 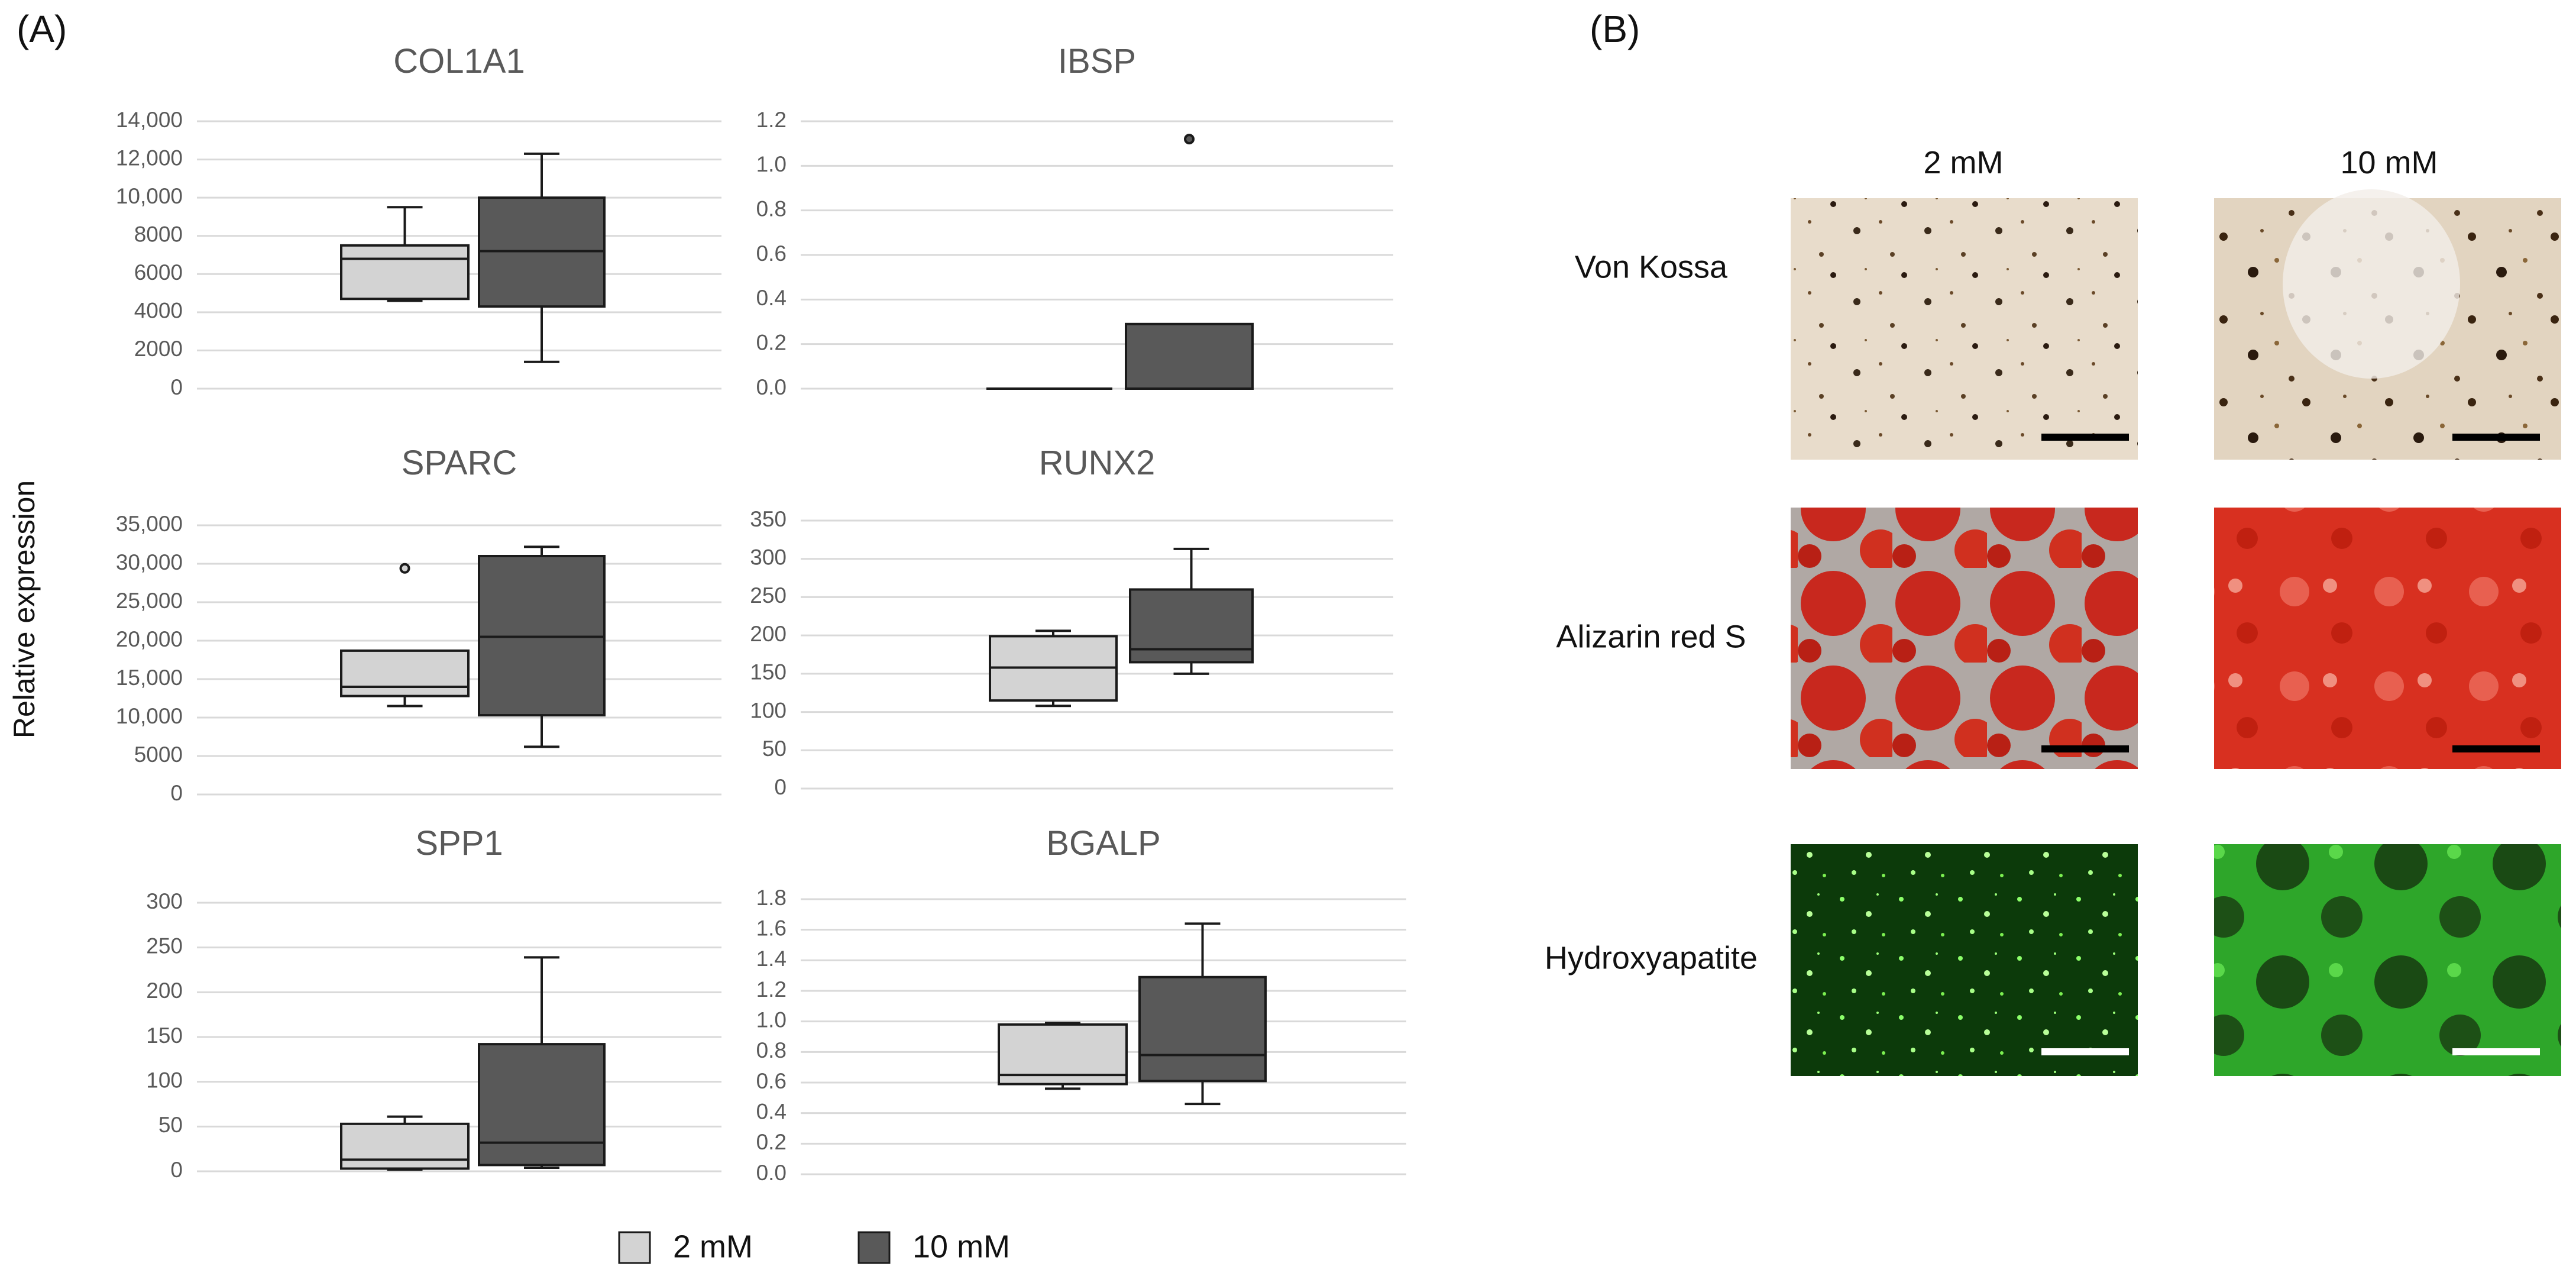 I want to click on micrograph-von-kossa-2mm, so click(x=1965, y=329).